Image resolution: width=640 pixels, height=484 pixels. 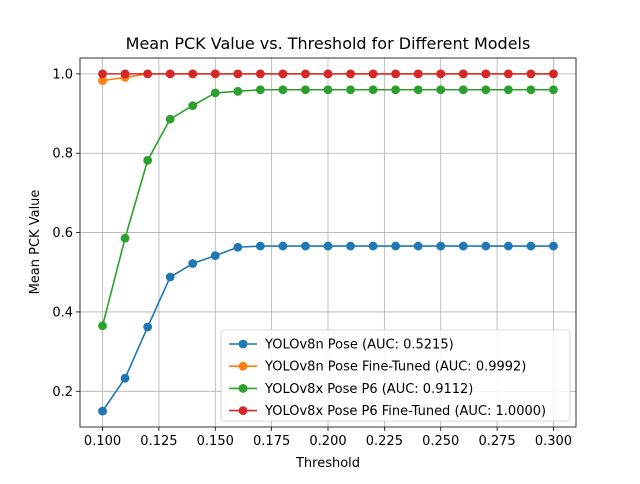 I want to click on x-tick-label: 0.275, so click(x=496, y=441).